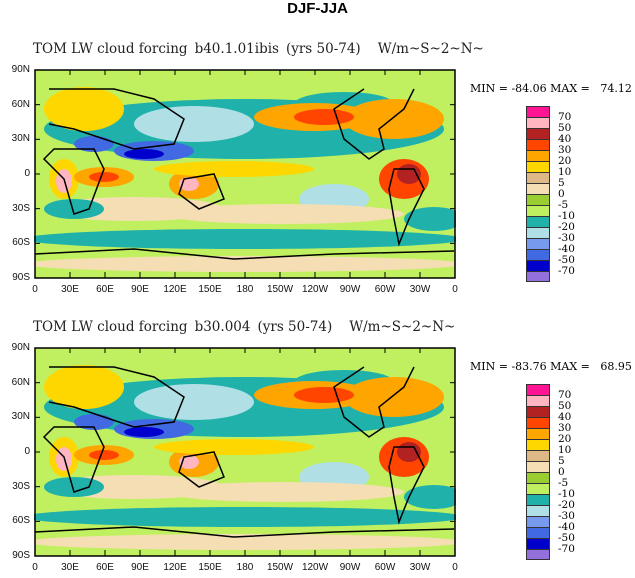 This screenshot has height=578, width=635. What do you see at coordinates (551, 366) in the screenshot?
I see `min-max-readout: MIN = -83.76 MAX = 68.95` at bounding box center [551, 366].